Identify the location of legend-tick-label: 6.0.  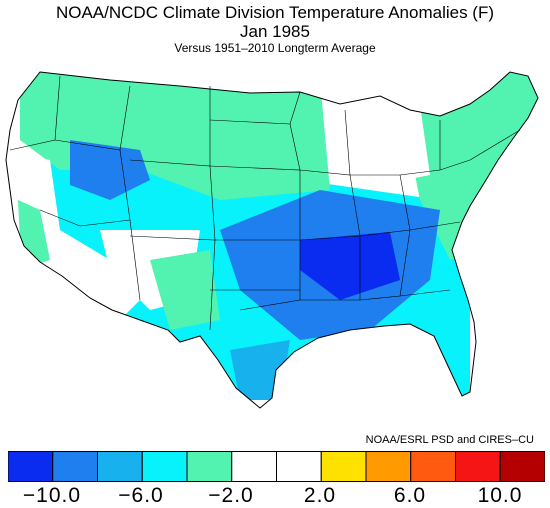
(410, 495).